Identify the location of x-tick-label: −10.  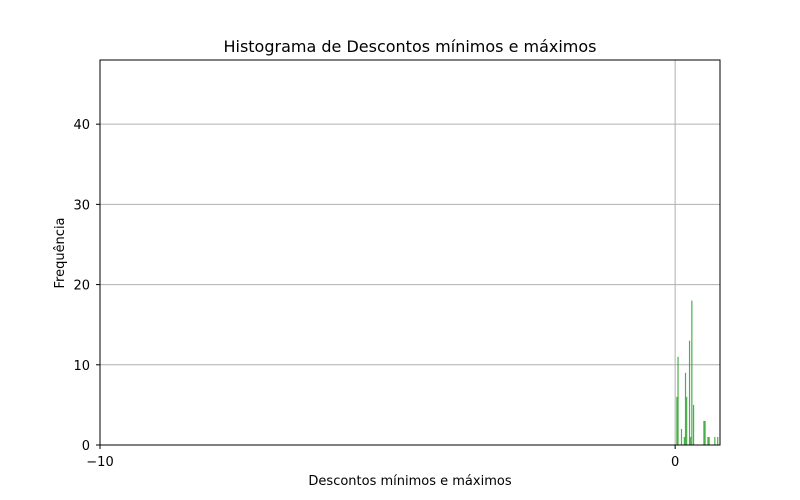
(99, 462).